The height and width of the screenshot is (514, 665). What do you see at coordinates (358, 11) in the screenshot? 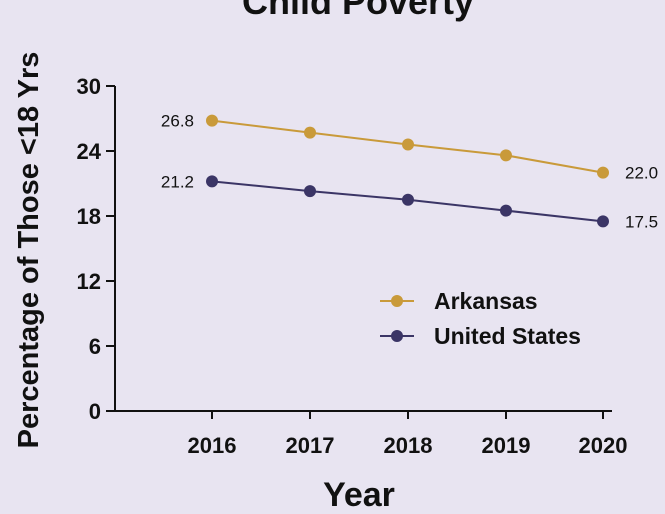
I see `chart-title: Child Poverty` at bounding box center [358, 11].